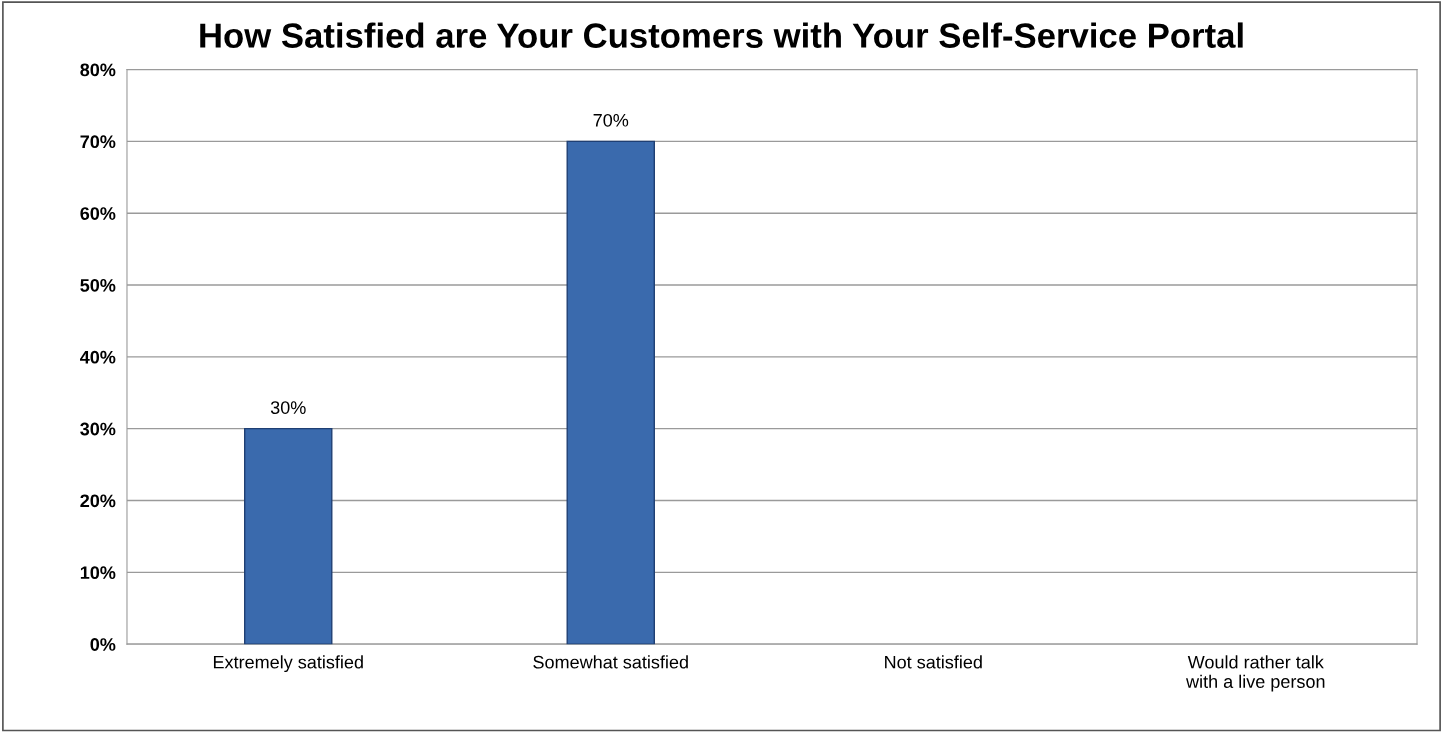 Image resolution: width=1443 pixels, height=732 pixels. Describe the element at coordinates (98, 429) in the screenshot. I see `y-tick-label: 30%` at that location.